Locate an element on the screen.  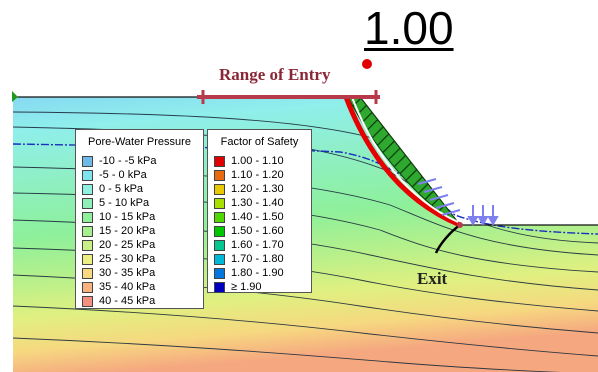
fos-legend-item: ≥ 1.90 is located at coordinates (259, 287).